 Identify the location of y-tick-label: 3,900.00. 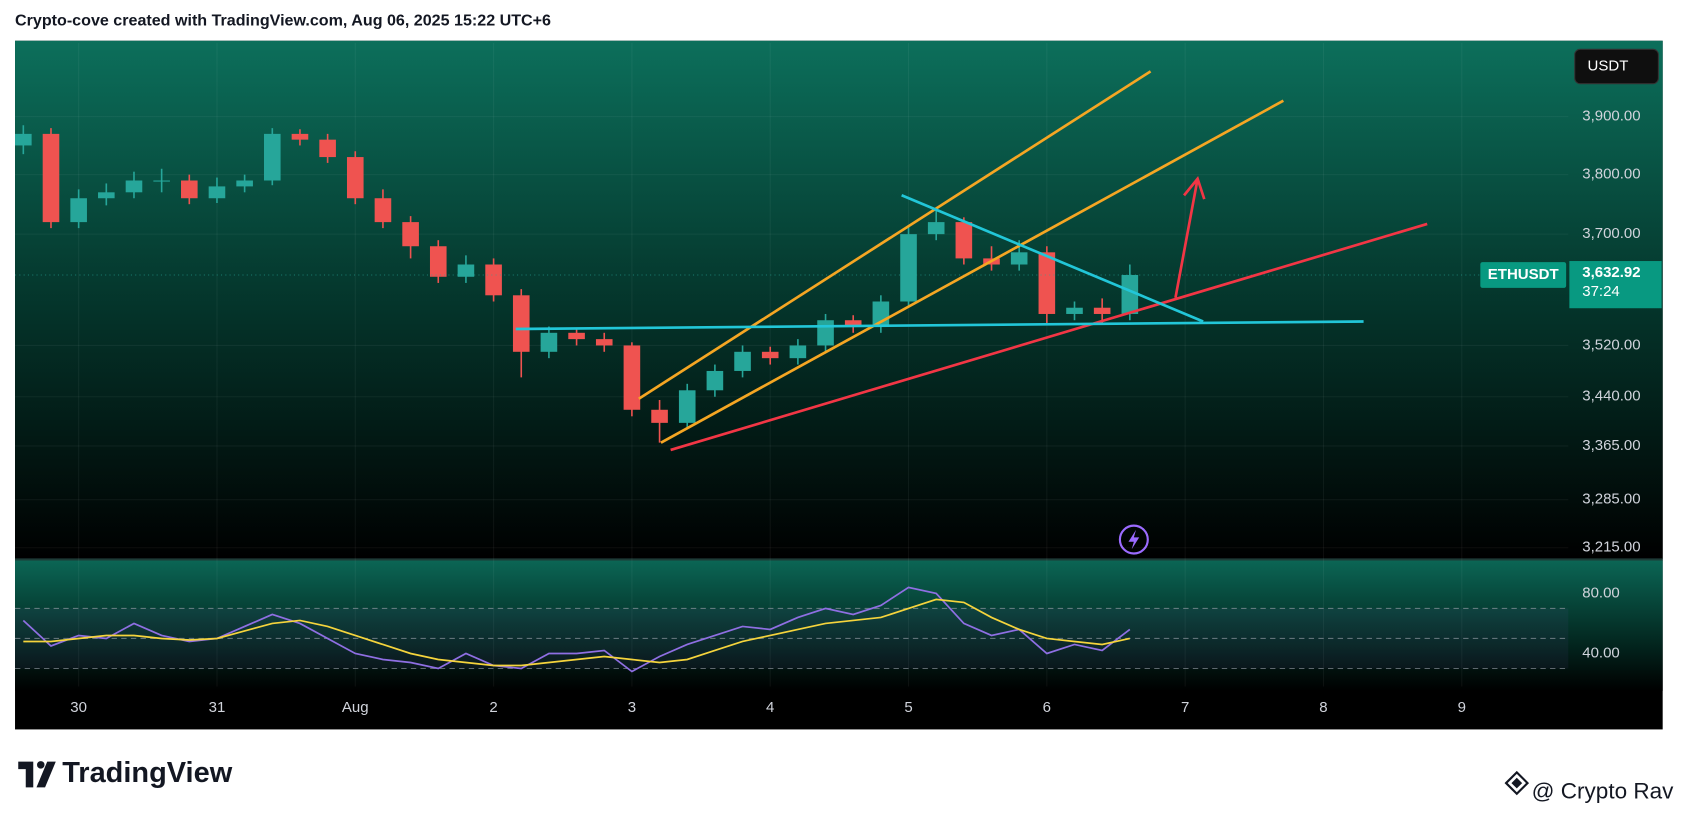
(1611, 116).